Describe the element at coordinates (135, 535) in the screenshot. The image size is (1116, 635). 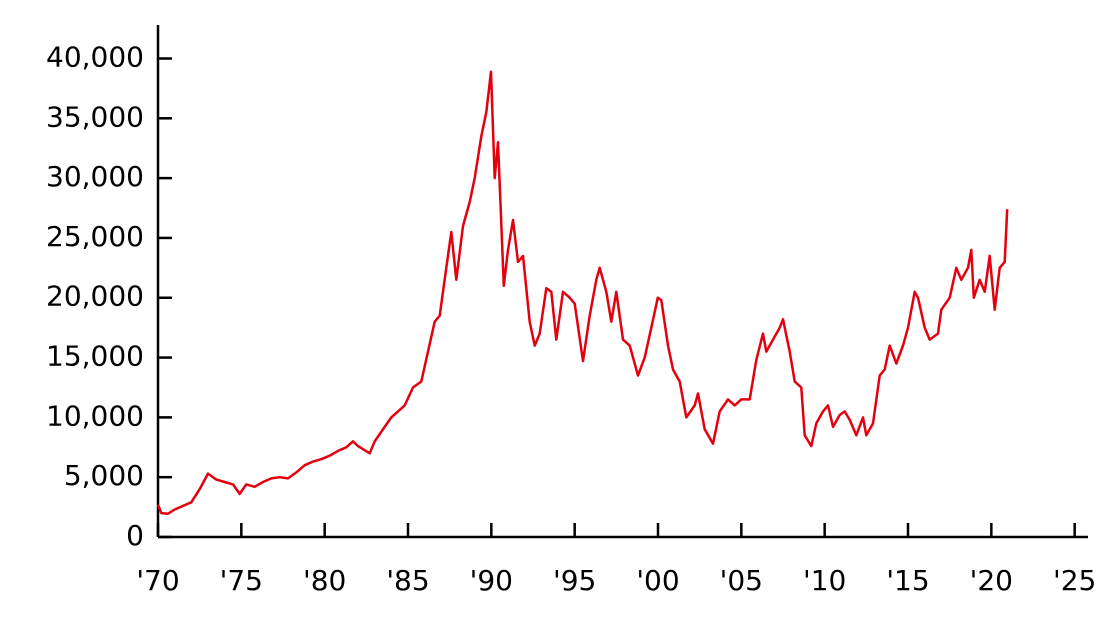
I see `y-tick-label: 0` at that location.